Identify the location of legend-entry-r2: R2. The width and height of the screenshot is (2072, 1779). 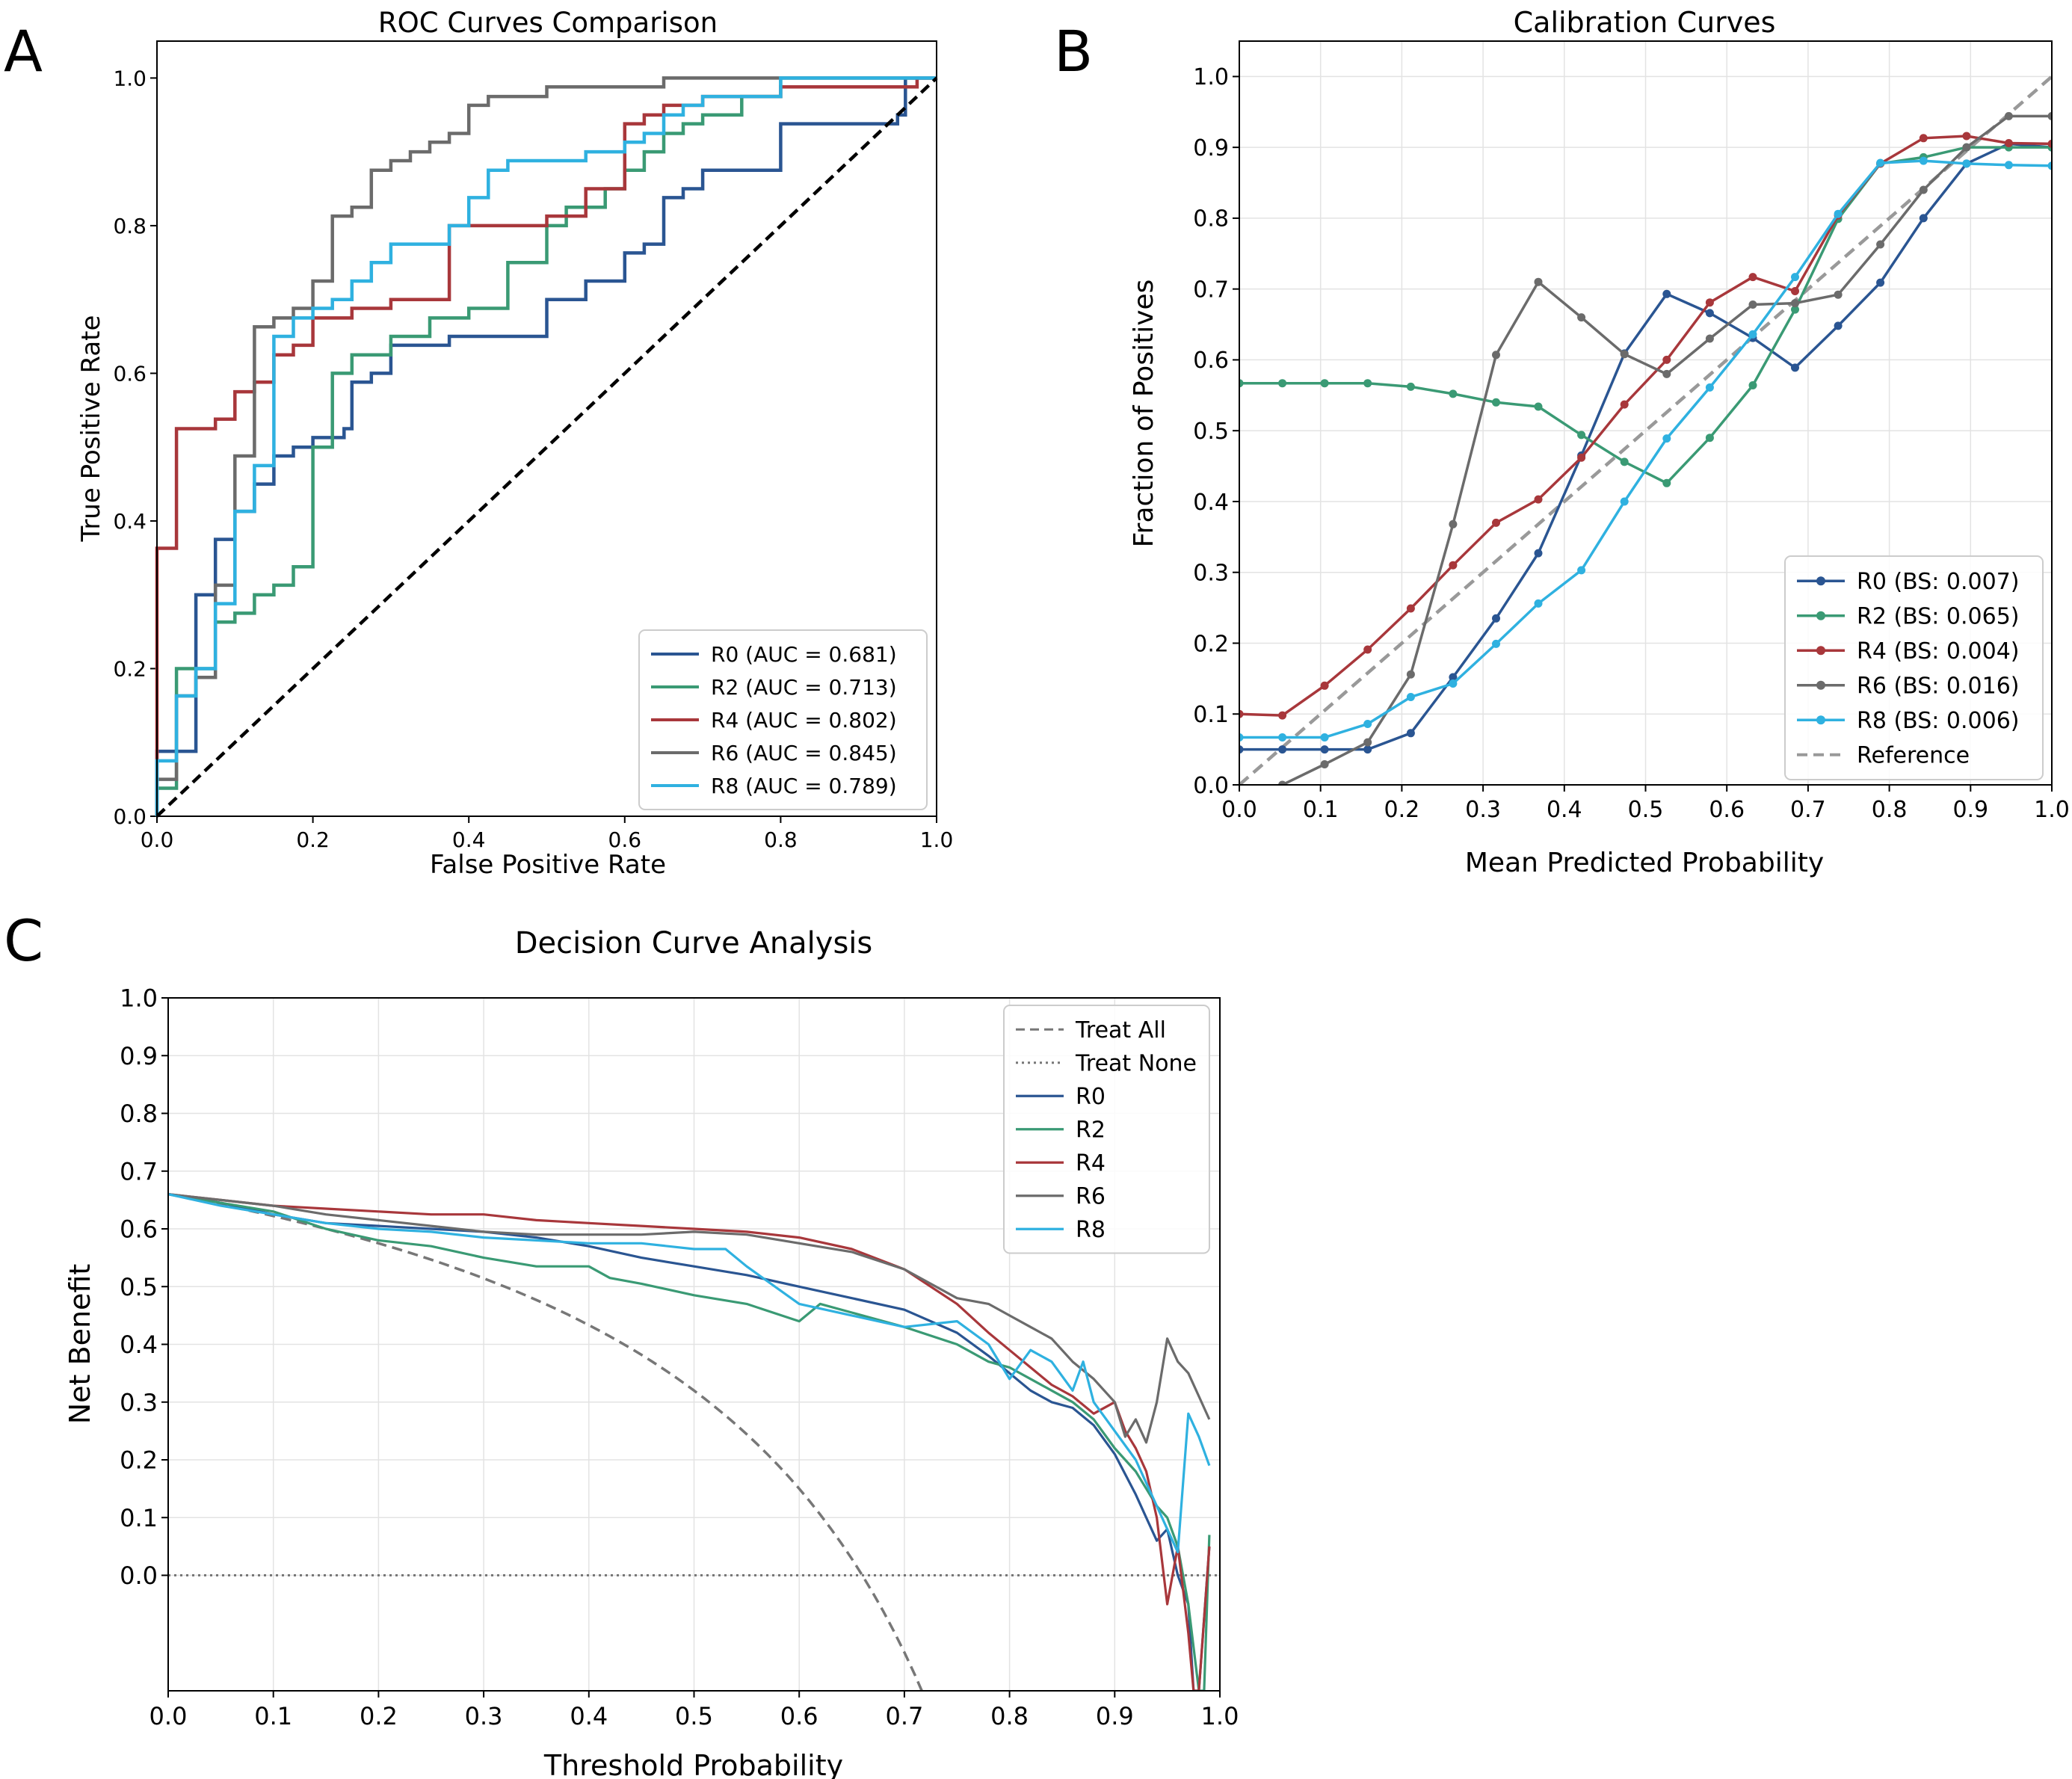
(1091, 1130).